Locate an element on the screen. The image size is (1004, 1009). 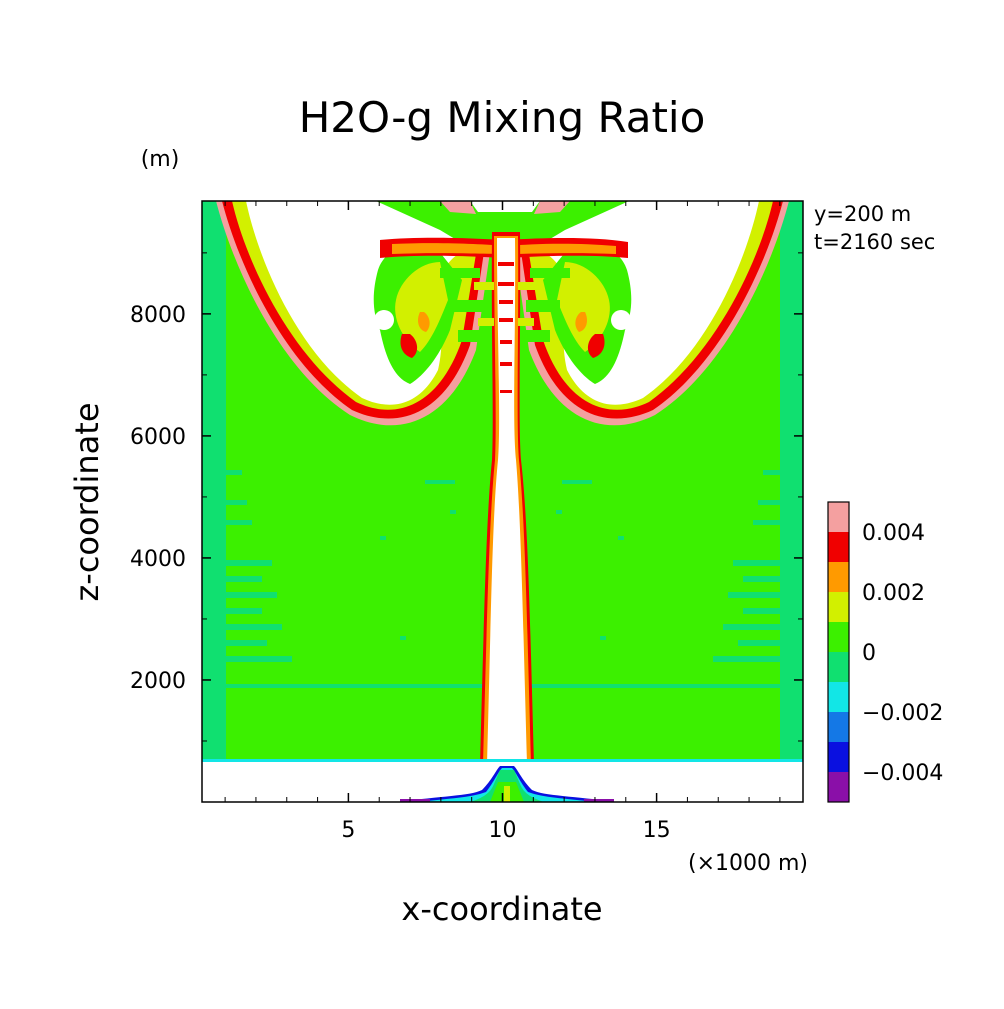
colorbar-tick-label: 0 is located at coordinates (869, 653).